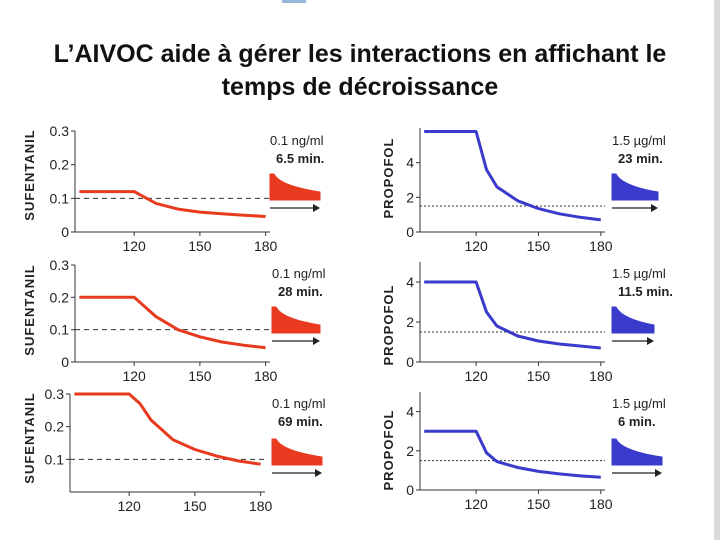  Describe the element at coordinates (360, 87) in the screenshot. I see `title-line-2: temps de décroissance` at that location.